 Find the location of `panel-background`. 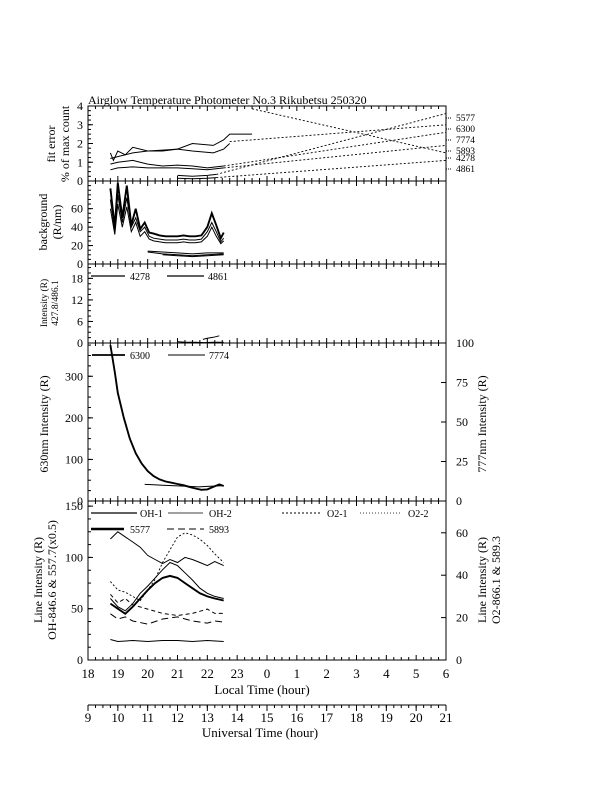

panel-background is located at coordinates (267, 222).